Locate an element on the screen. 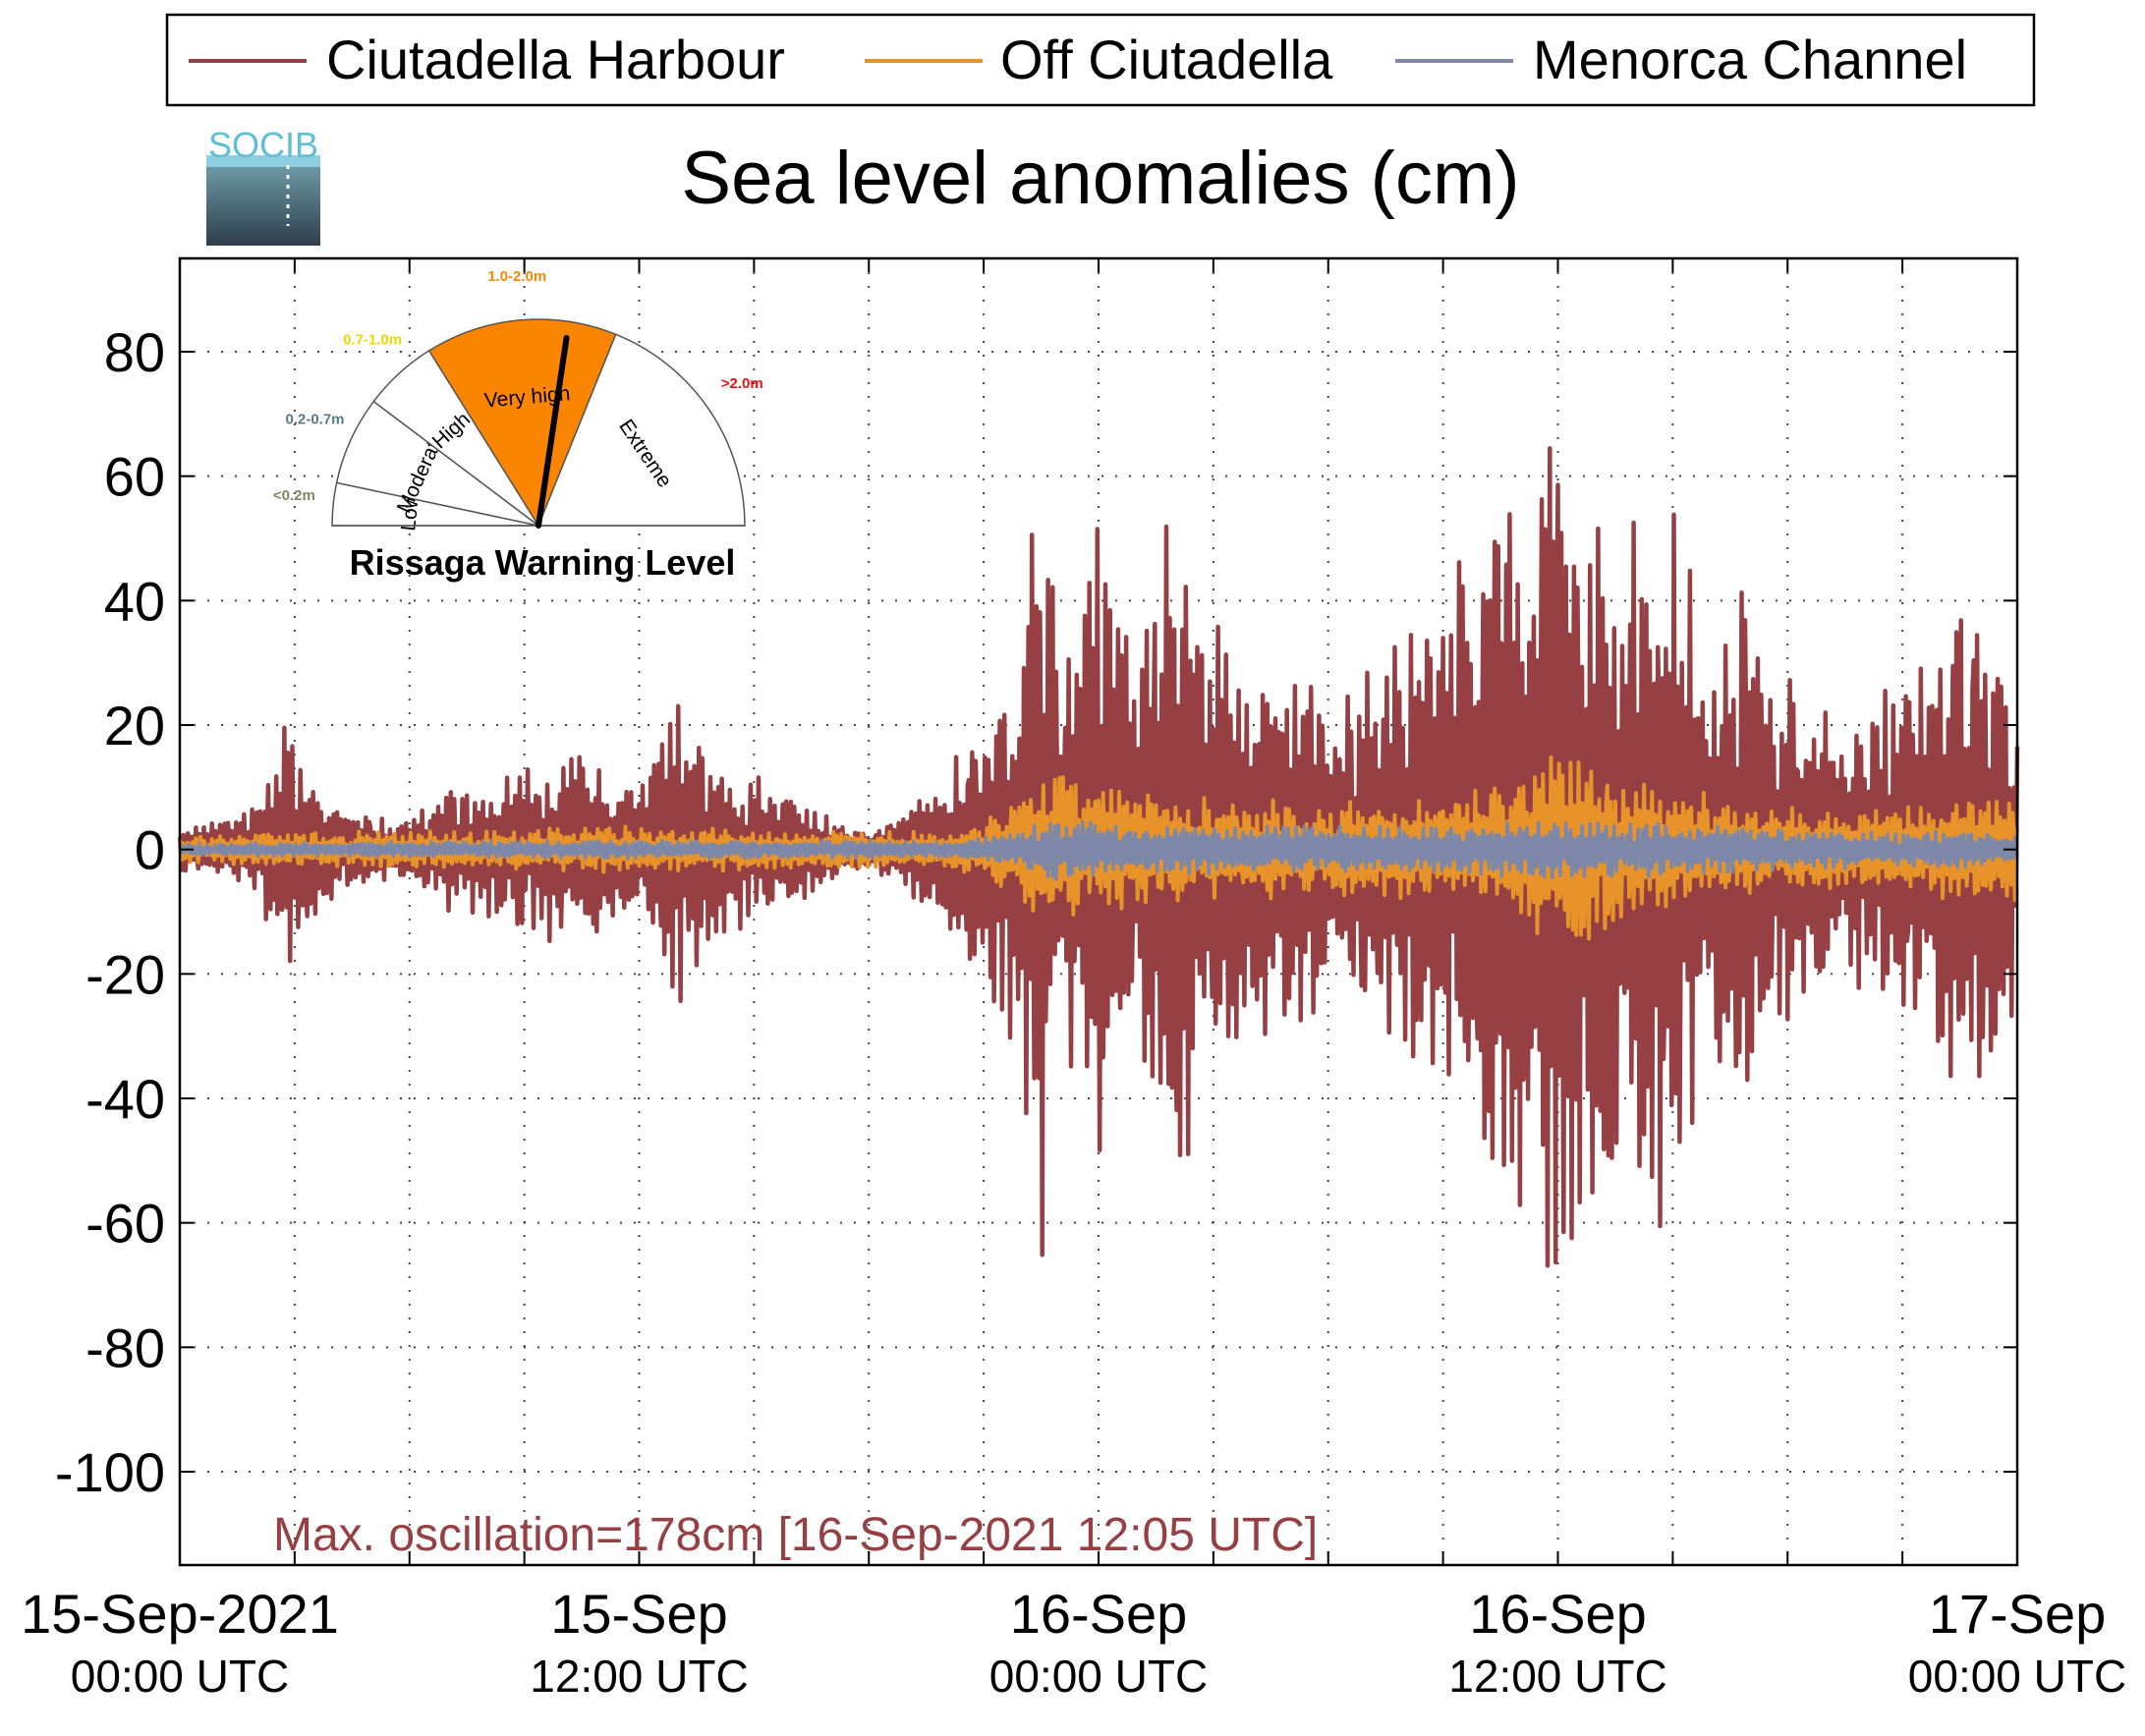  legend-box is located at coordinates (1100, 60).